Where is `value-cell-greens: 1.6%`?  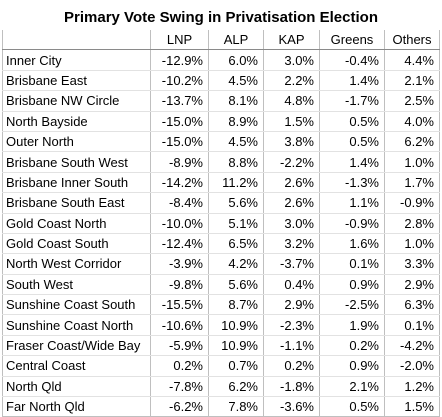
value-cell-greens: 1.6% is located at coordinates (352, 244).